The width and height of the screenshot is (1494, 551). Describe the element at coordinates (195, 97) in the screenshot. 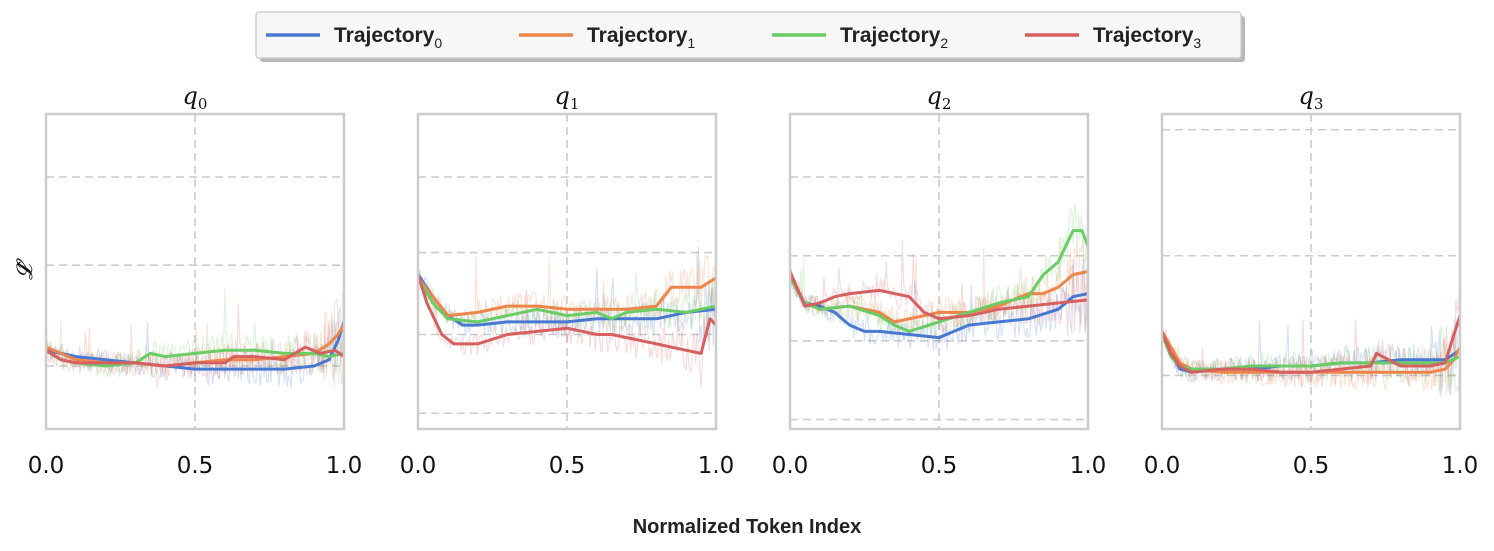

I see `panel-title-q0: q0` at that location.